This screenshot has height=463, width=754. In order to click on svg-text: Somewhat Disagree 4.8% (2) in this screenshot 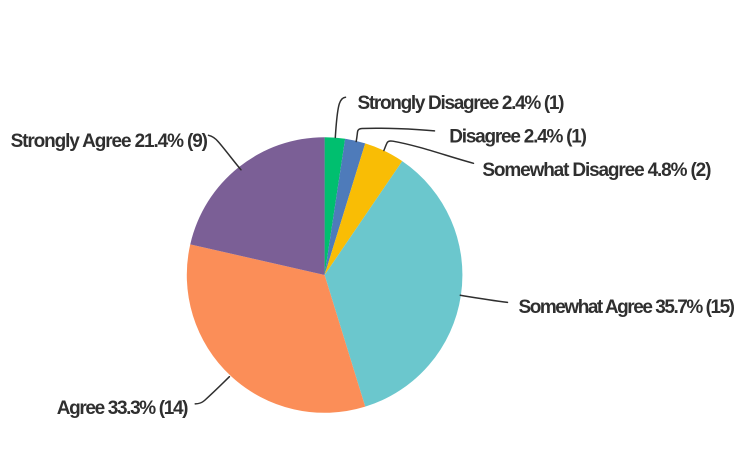, I will do `click(596, 170)`.